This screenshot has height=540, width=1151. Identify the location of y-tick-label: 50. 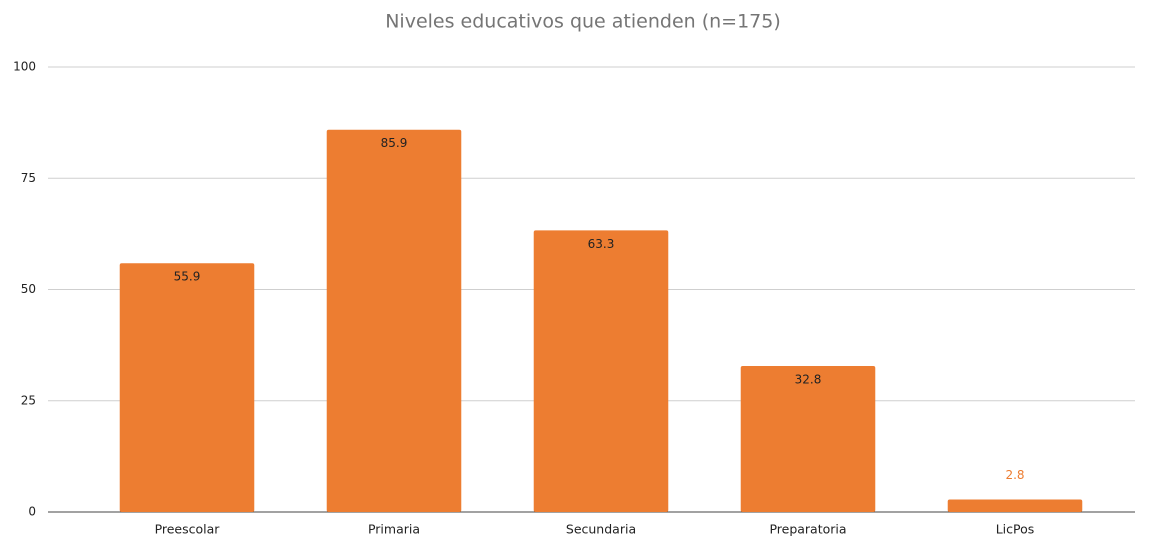
(28, 289).